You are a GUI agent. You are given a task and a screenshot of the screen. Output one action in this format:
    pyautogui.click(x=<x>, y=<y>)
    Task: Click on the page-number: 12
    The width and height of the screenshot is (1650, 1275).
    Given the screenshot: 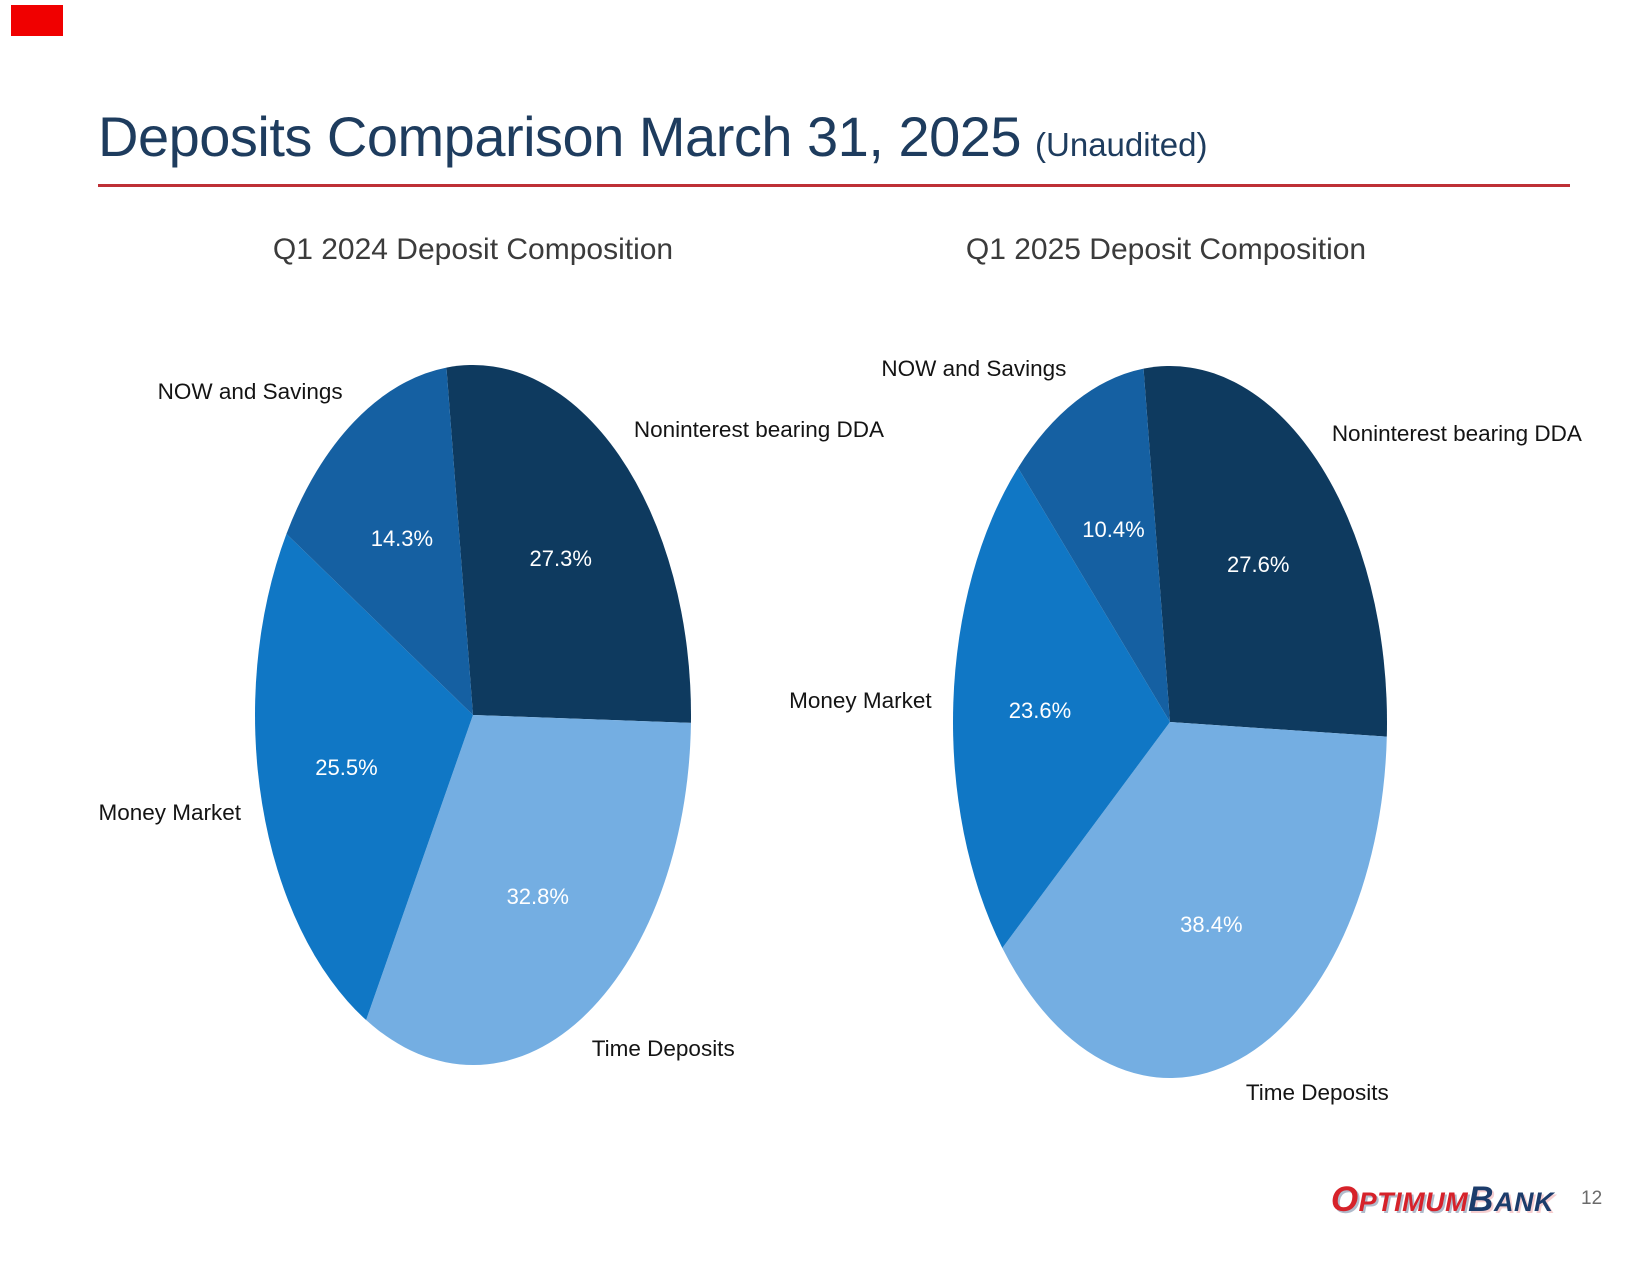 What is the action you would take?
    pyautogui.click(x=1592, y=1198)
    